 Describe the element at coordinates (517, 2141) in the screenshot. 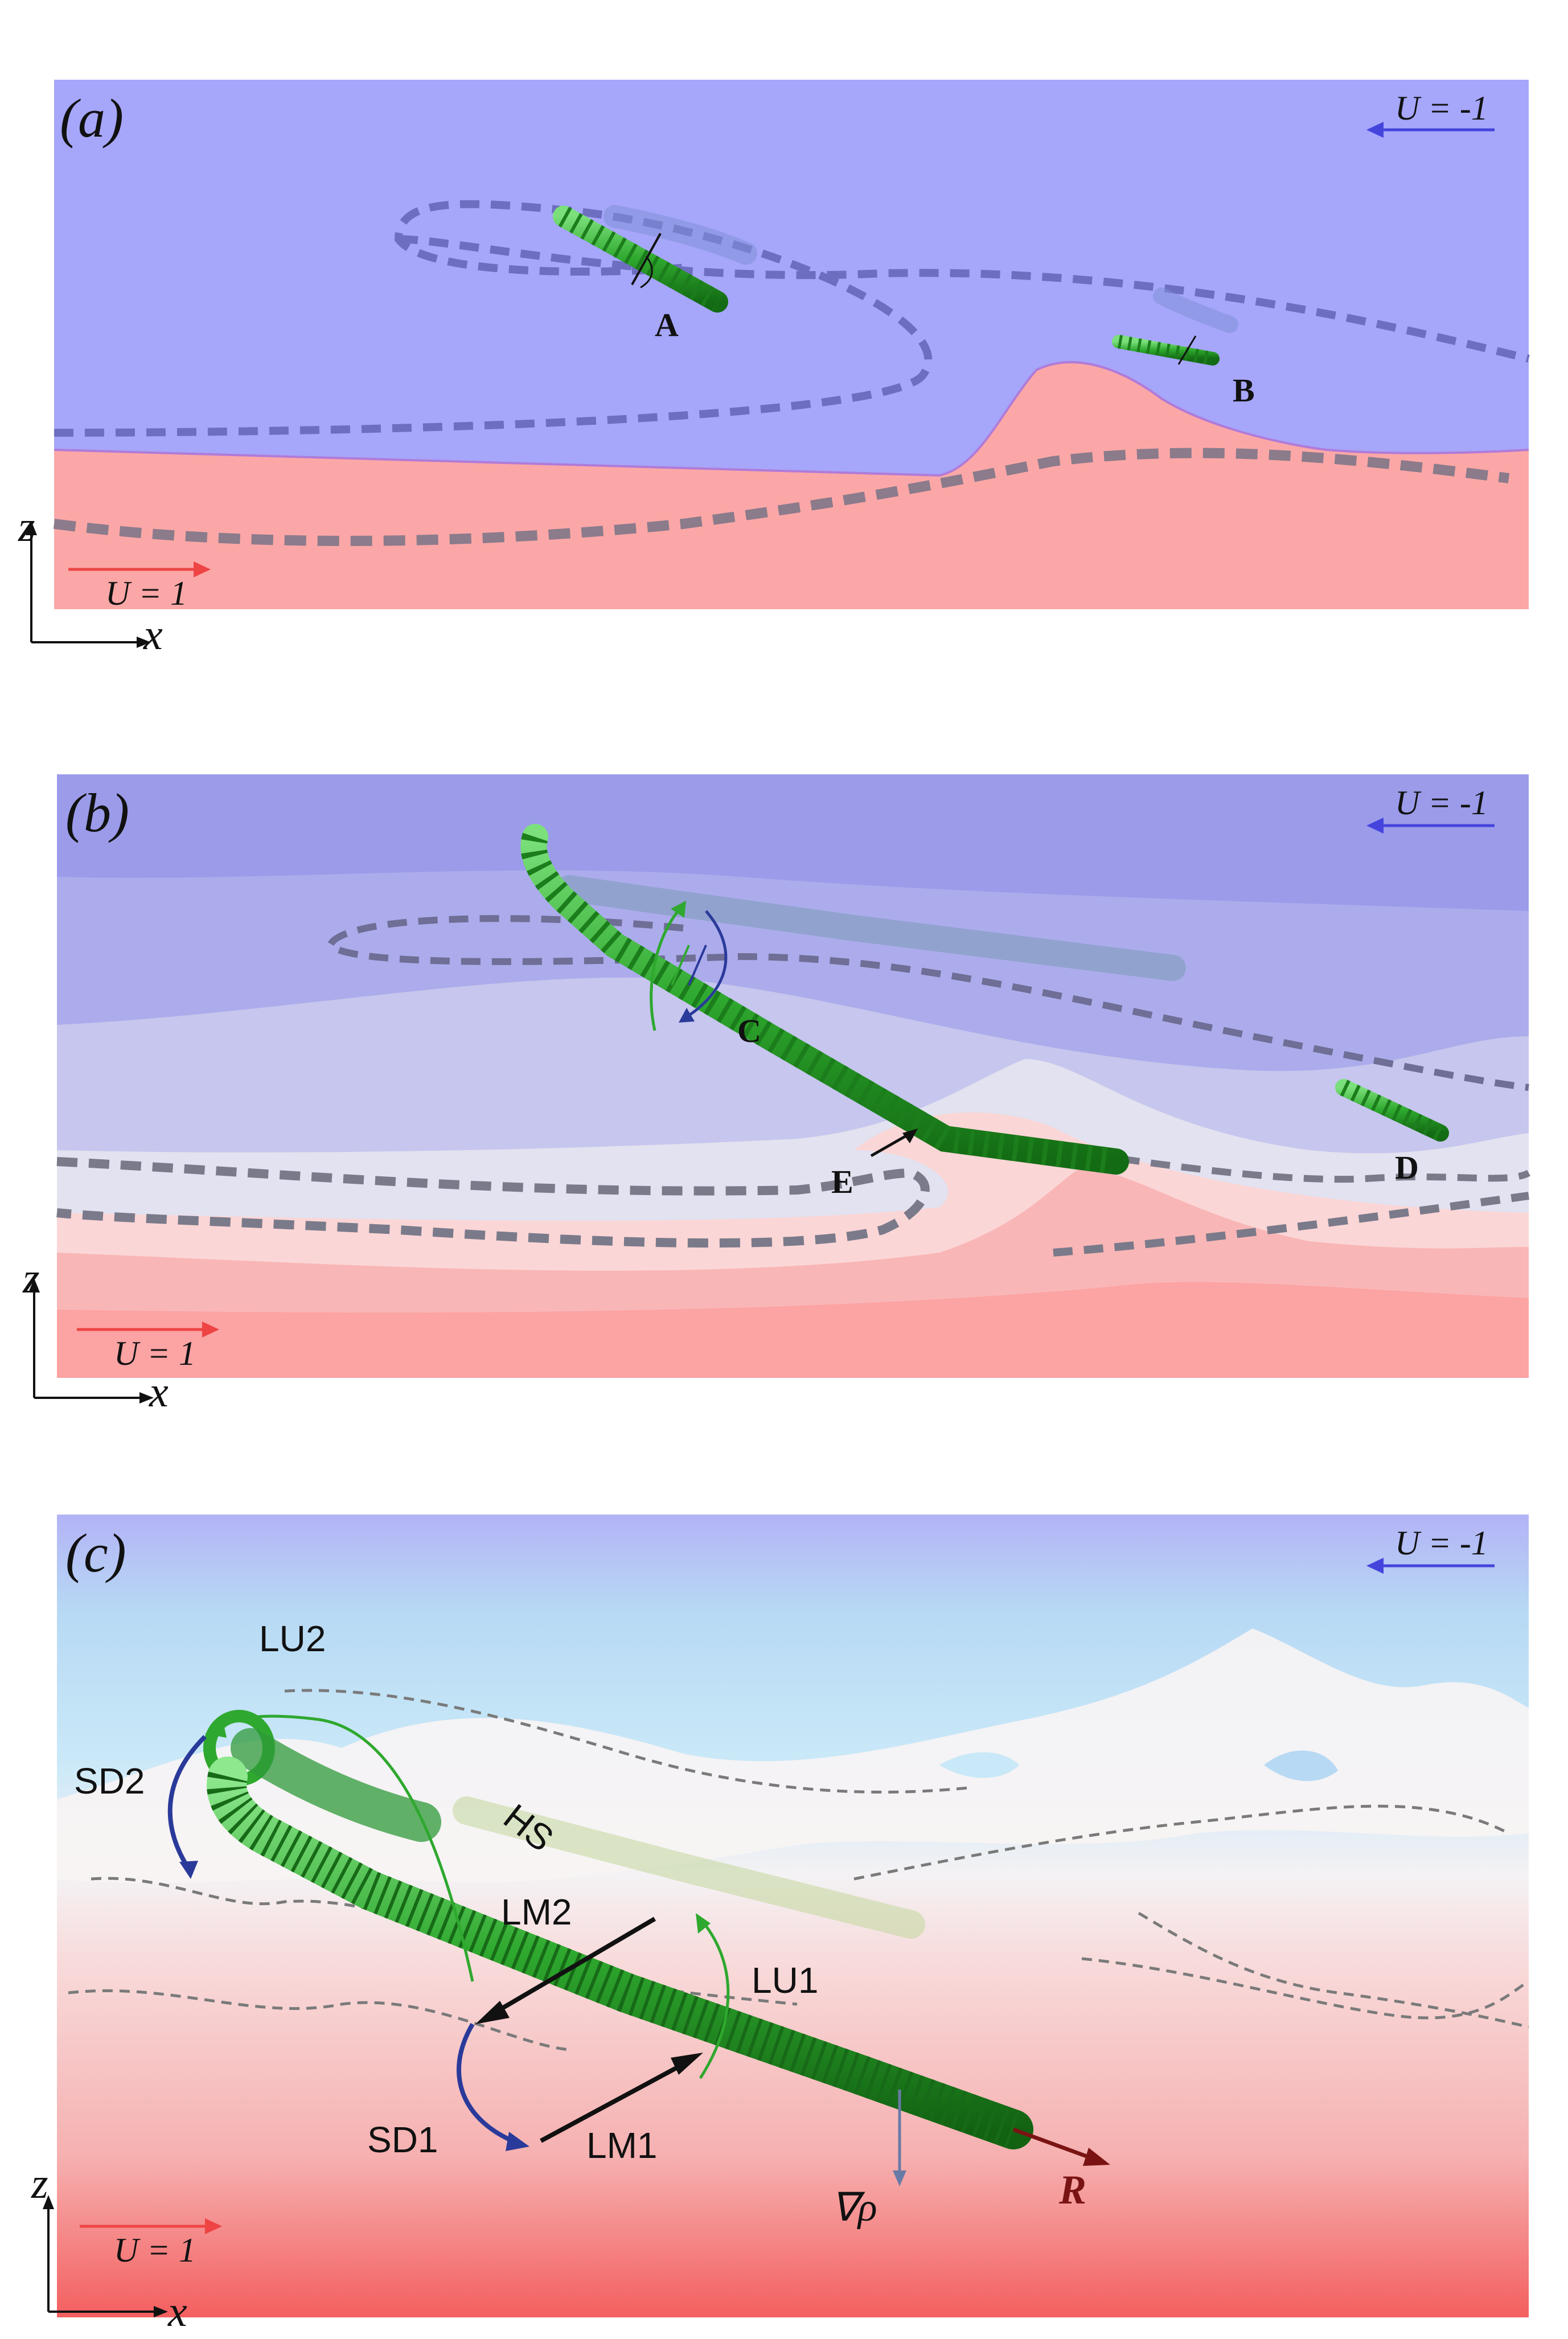

I see `sd1-arrowhead` at that location.